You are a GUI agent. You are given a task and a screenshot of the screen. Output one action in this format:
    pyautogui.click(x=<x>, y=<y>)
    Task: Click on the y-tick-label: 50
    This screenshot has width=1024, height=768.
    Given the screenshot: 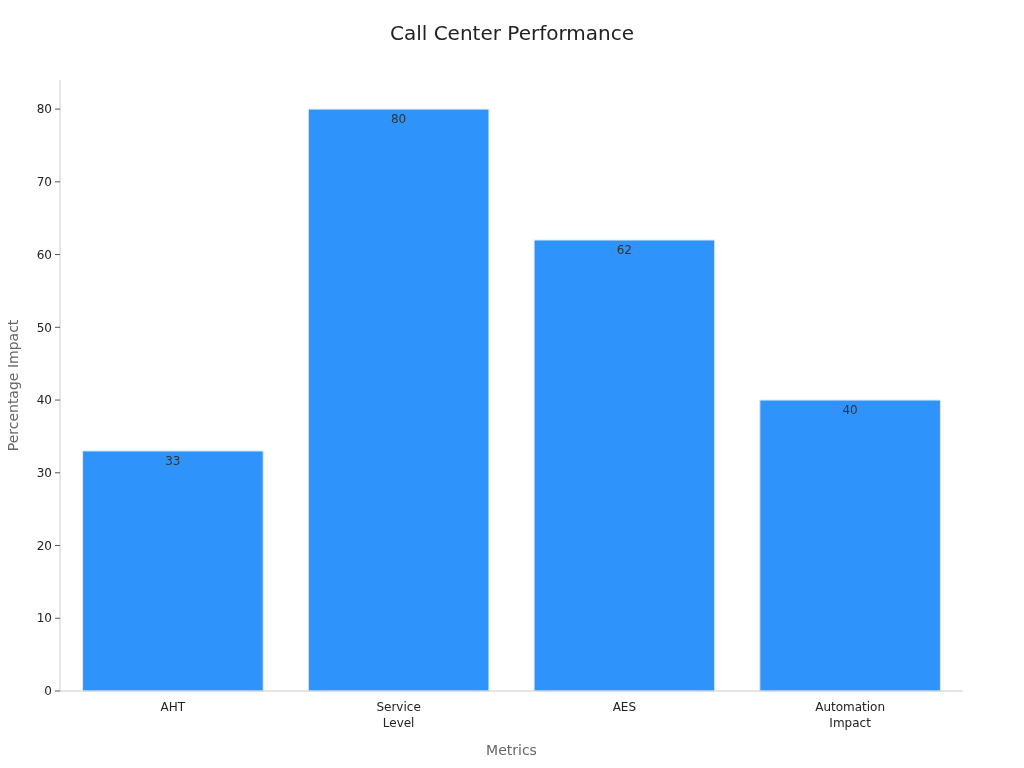 What is the action you would take?
    pyautogui.click(x=44, y=327)
    